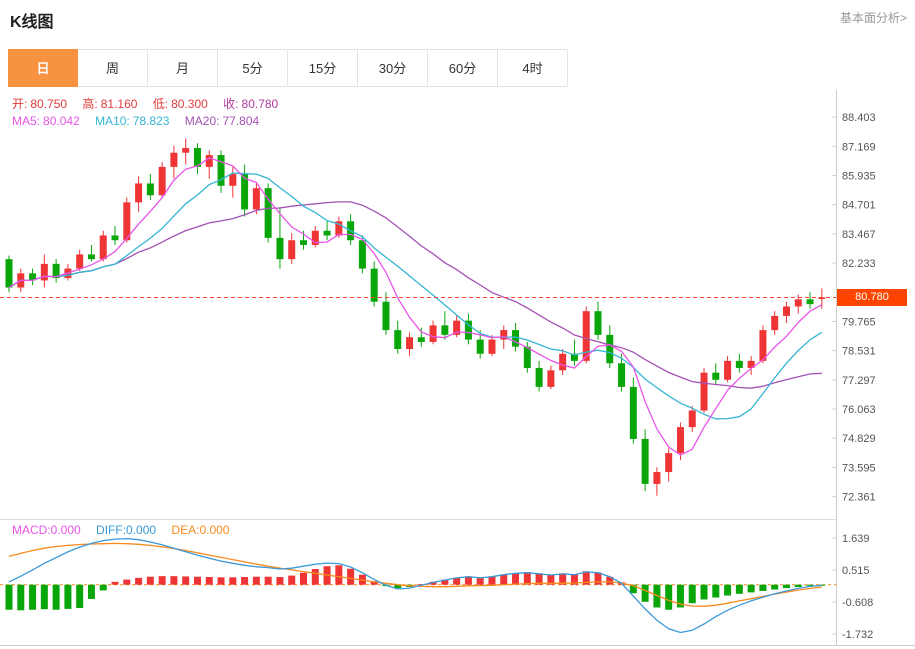 This screenshot has width=915, height=649. What do you see at coordinates (126, 530) in the screenshot?
I see `macd-legend: MACD:0.000 DIFF:0.000 DEA:0.000` at bounding box center [126, 530].